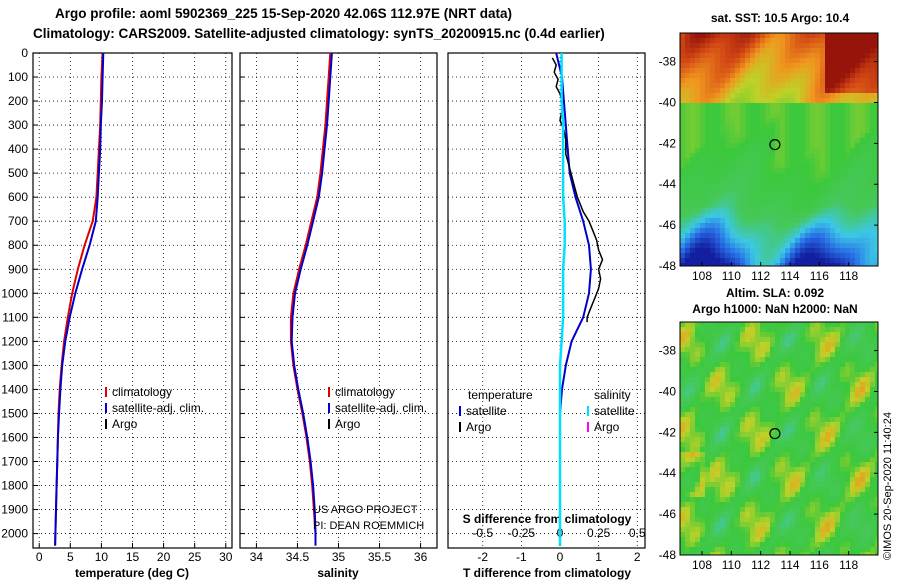 The width and height of the screenshot is (900, 580). What do you see at coordinates (298, 557) in the screenshot?
I see `x-tick-label-salinity: 34.5` at bounding box center [298, 557].